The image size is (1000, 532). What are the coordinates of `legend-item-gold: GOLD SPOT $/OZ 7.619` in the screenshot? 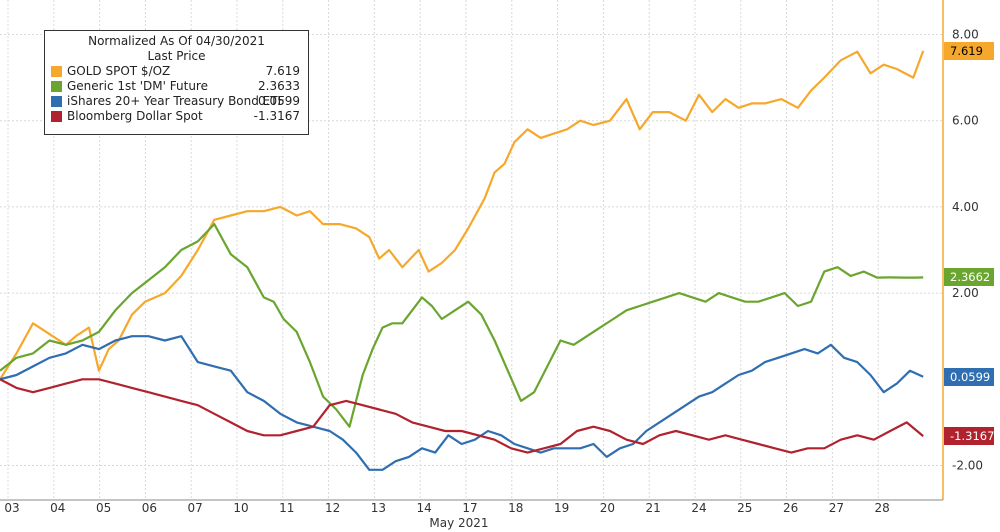 It's located at (176, 71).